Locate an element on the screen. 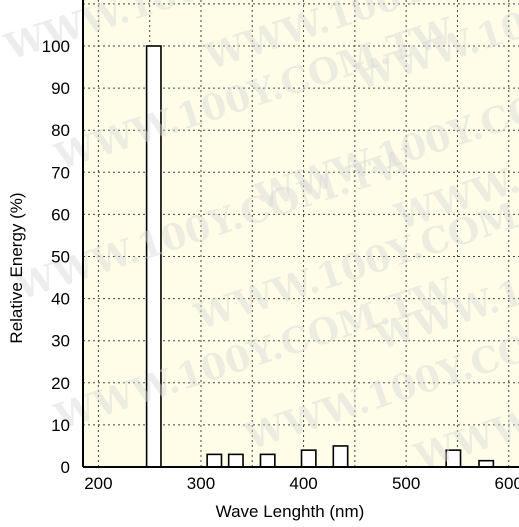 The width and height of the screenshot is (519, 527). y-tick-label-90: 90 is located at coordinates (60, 88).